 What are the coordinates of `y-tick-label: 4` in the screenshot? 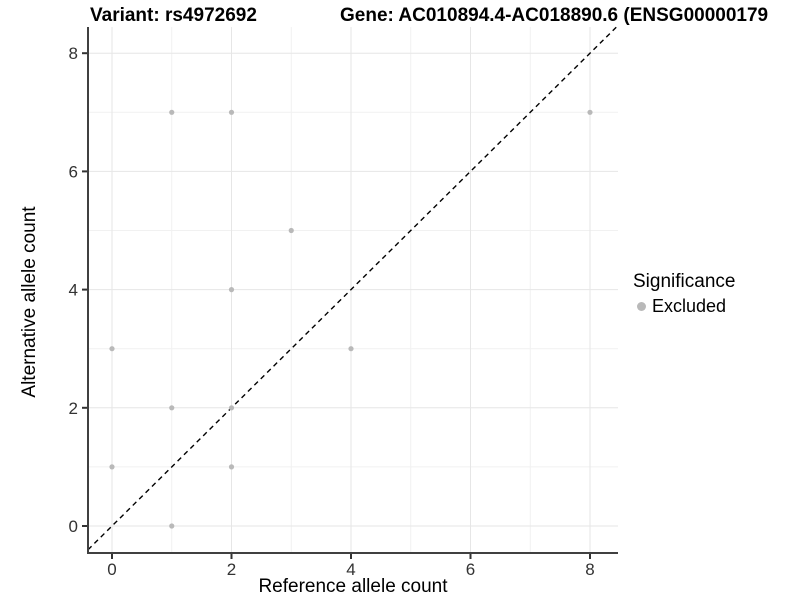 It's located at (73, 290).